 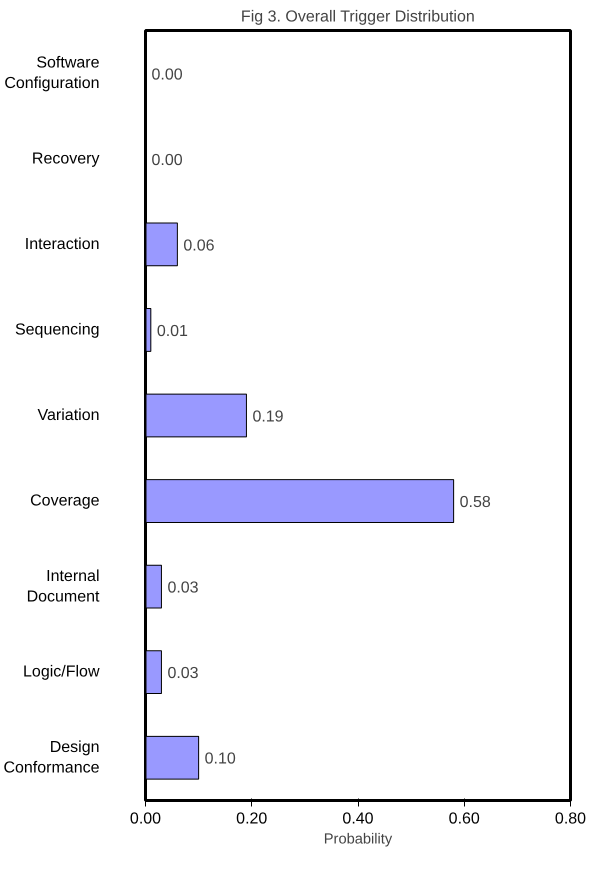 What do you see at coordinates (52, 73) in the screenshot?
I see `y-tick-label: Software Configuration` at bounding box center [52, 73].